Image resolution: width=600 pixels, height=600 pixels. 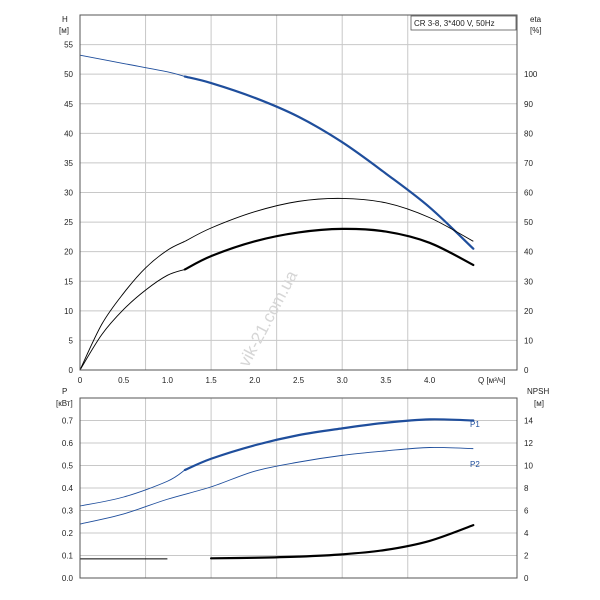 What do you see at coordinates (68, 466) in the screenshot?
I see `left-tick-label: 0.5` at bounding box center [68, 466].